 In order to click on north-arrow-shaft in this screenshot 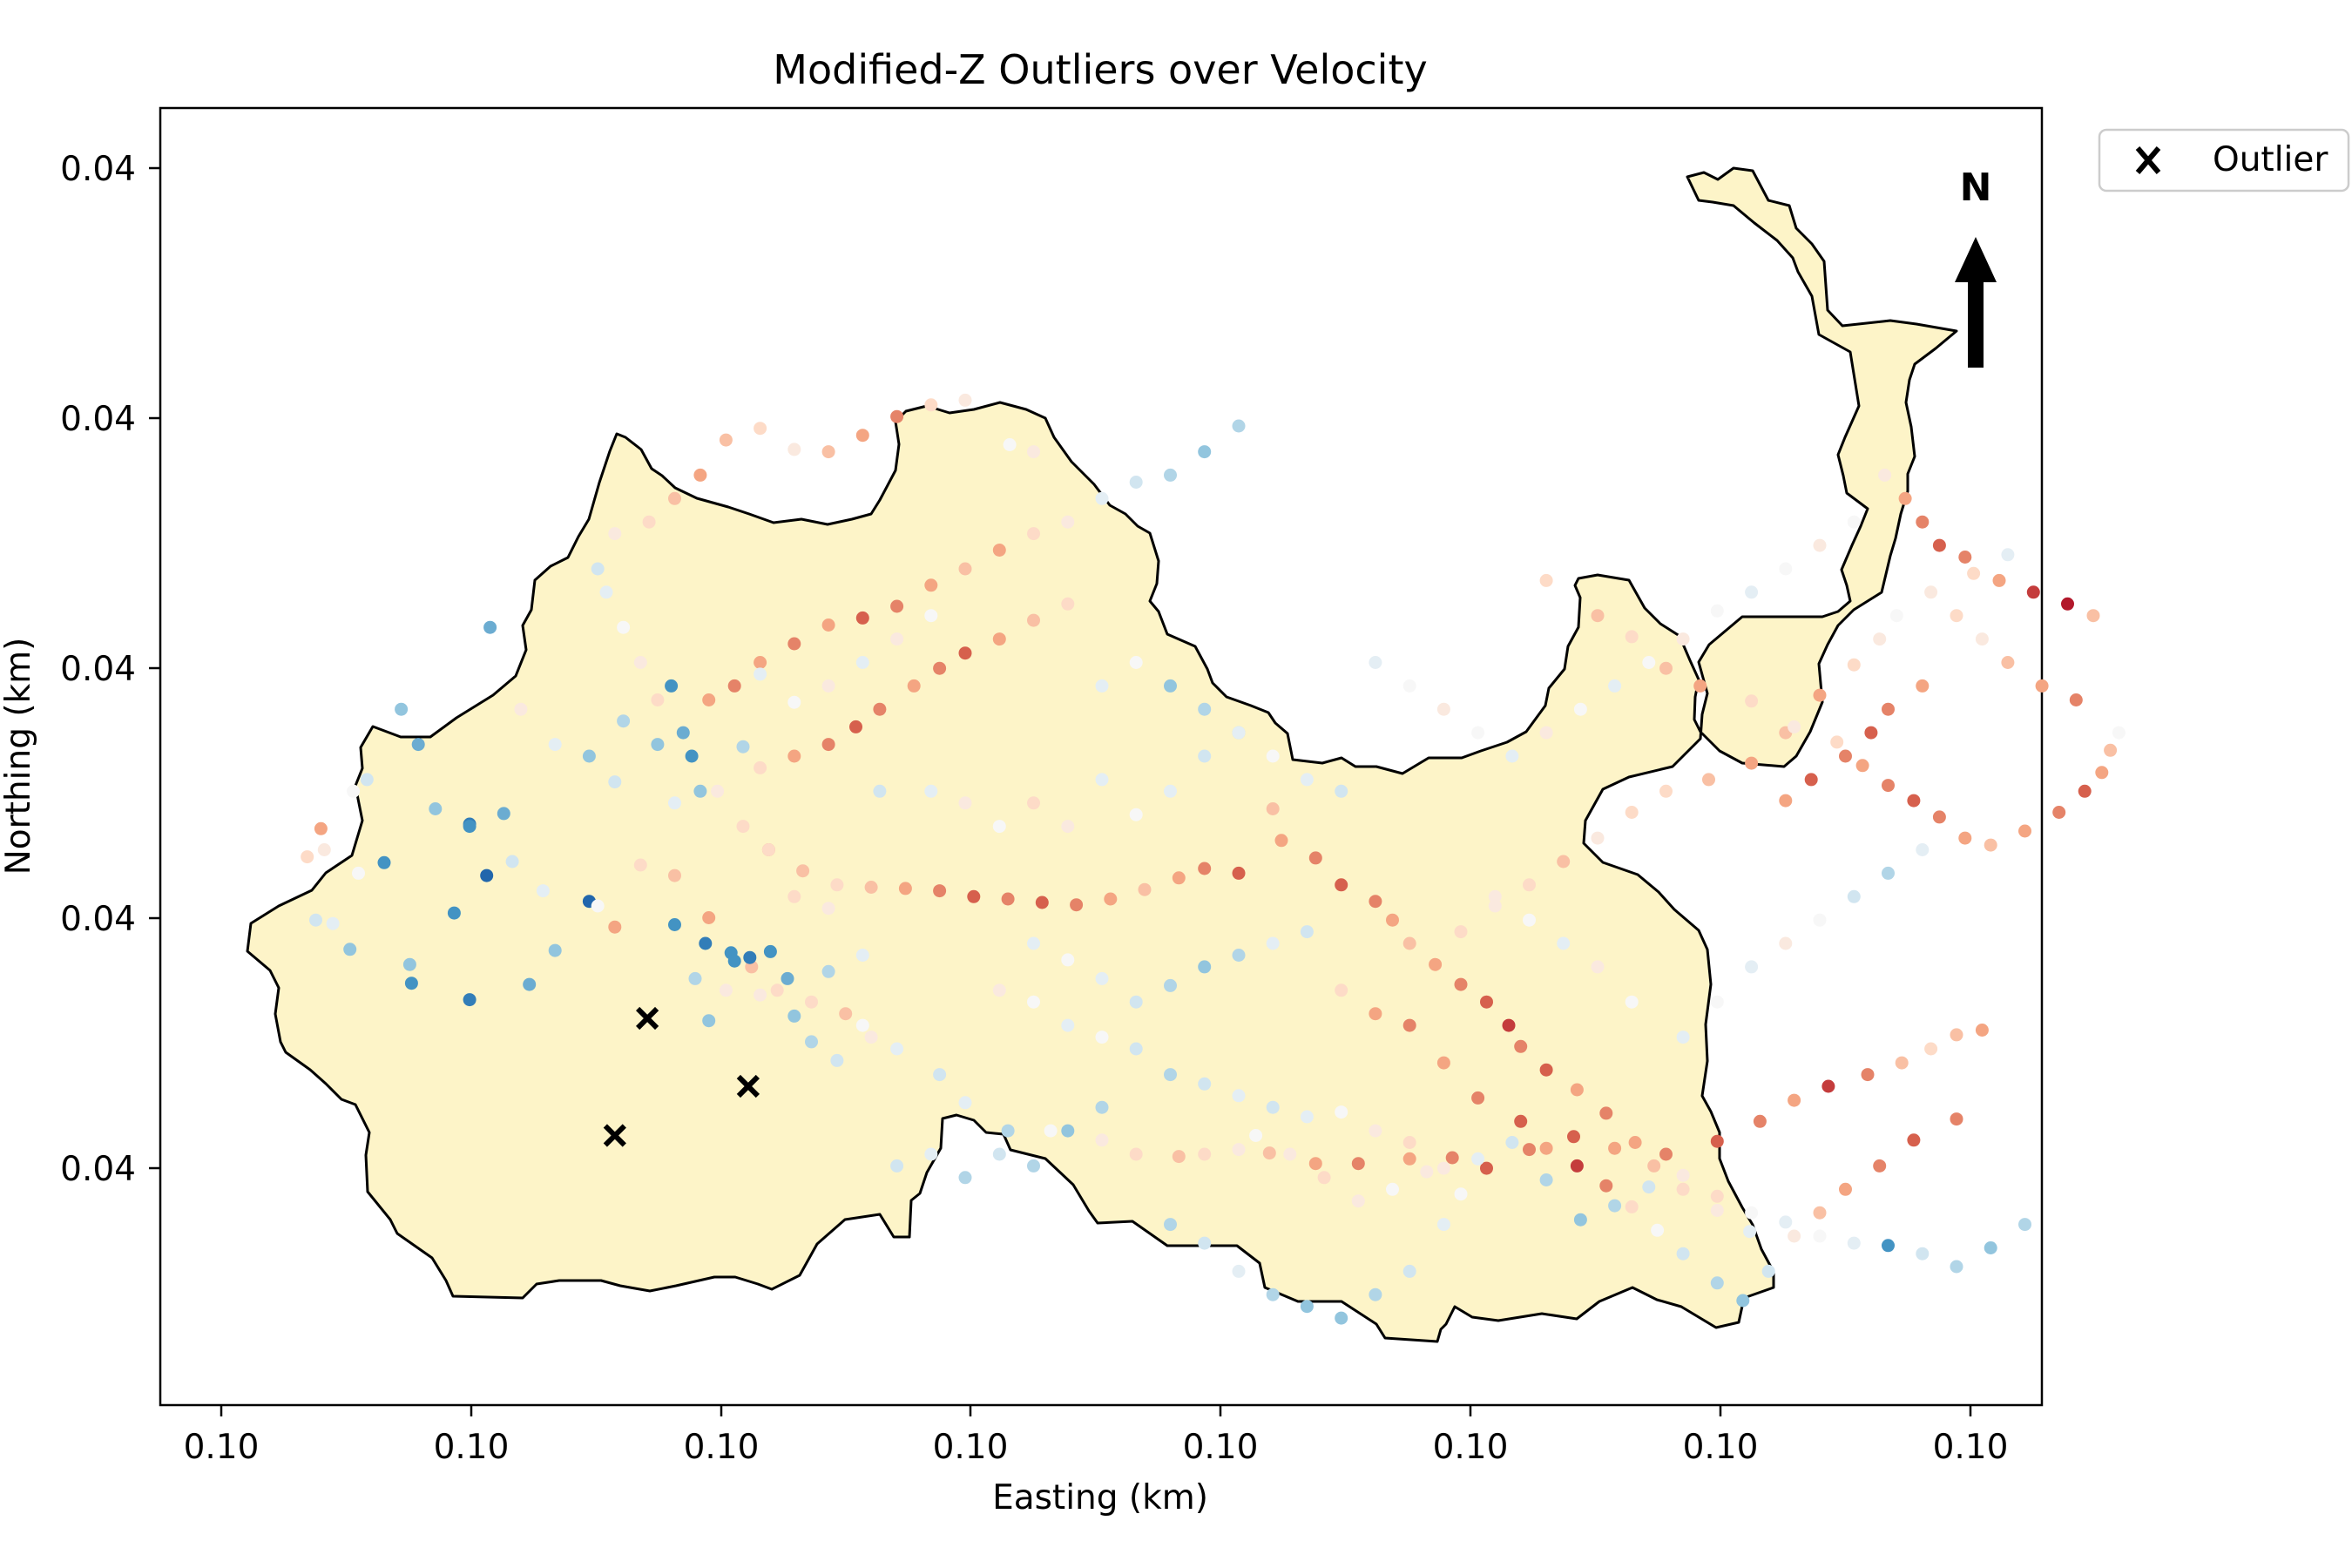, I will do `click(1976, 324)`.